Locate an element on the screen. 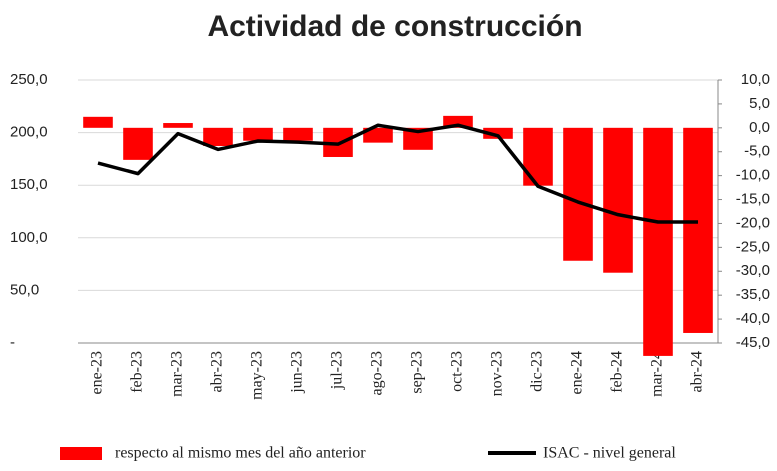 The width and height of the screenshot is (777, 471). y-tick-label: 50,0 is located at coordinates (24, 289).